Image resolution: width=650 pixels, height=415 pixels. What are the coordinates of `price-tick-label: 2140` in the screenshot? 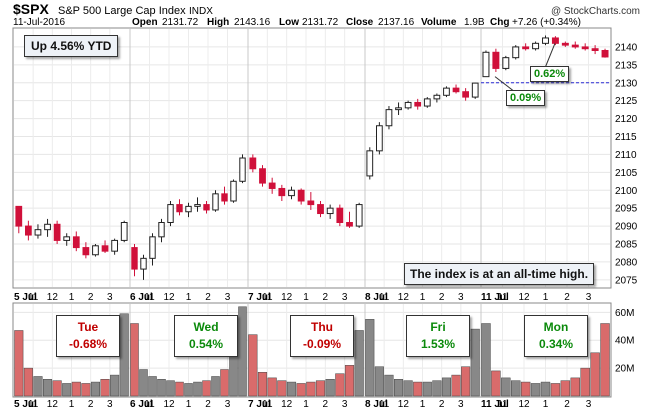 It's located at (626, 47).